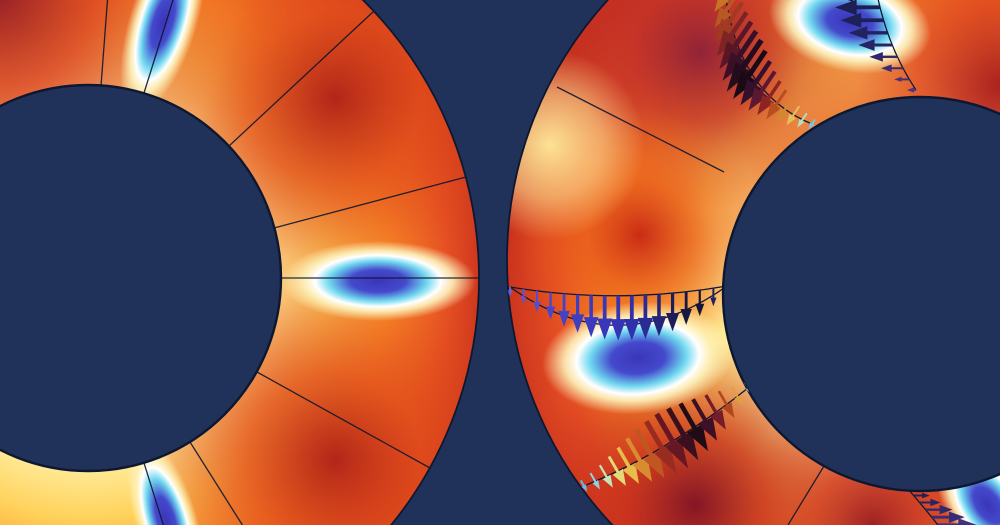  What do you see at coordinates (576, 145) in the screenshot?
I see `glow-lobe` at bounding box center [576, 145].